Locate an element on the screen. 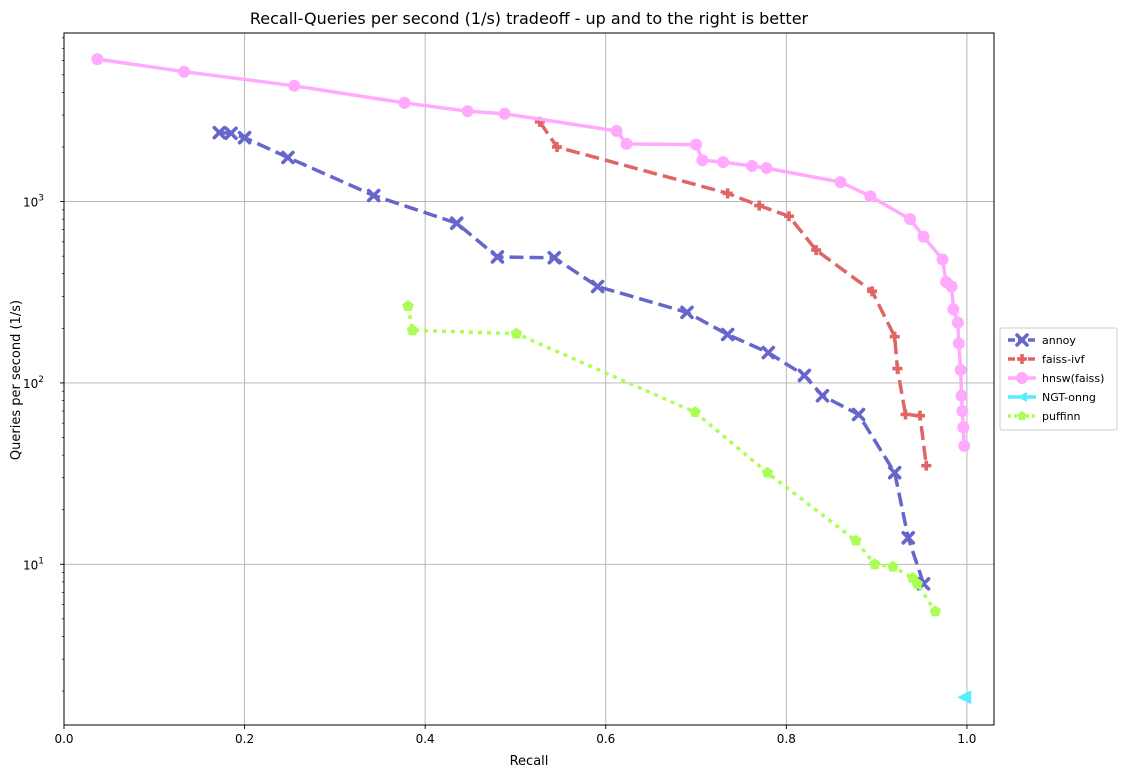 Image resolution: width=1126 pixels, height=778 pixels. series-ngt-onng is located at coordinates (964, 697).